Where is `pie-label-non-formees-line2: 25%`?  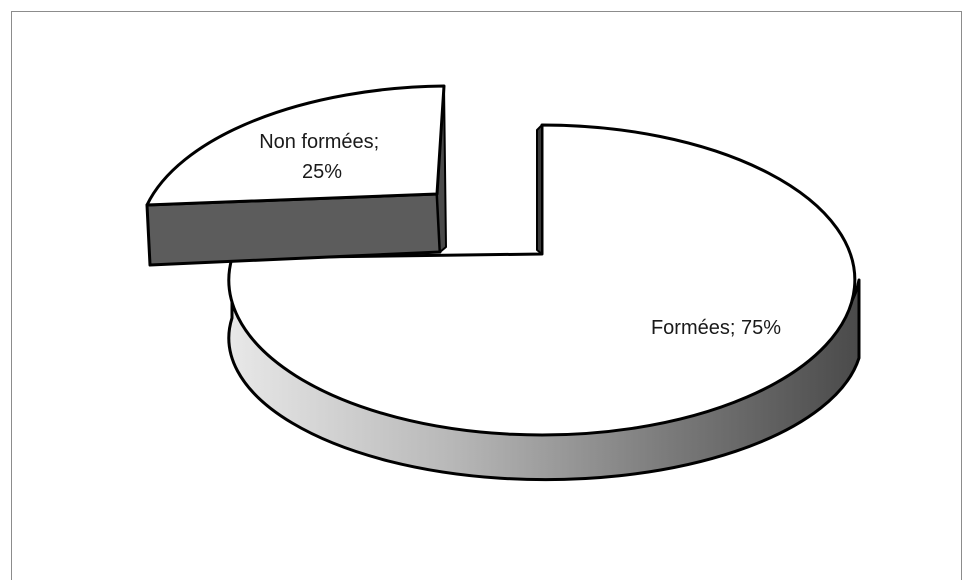 pie-label-non-formees-line2: 25% is located at coordinates (322, 172).